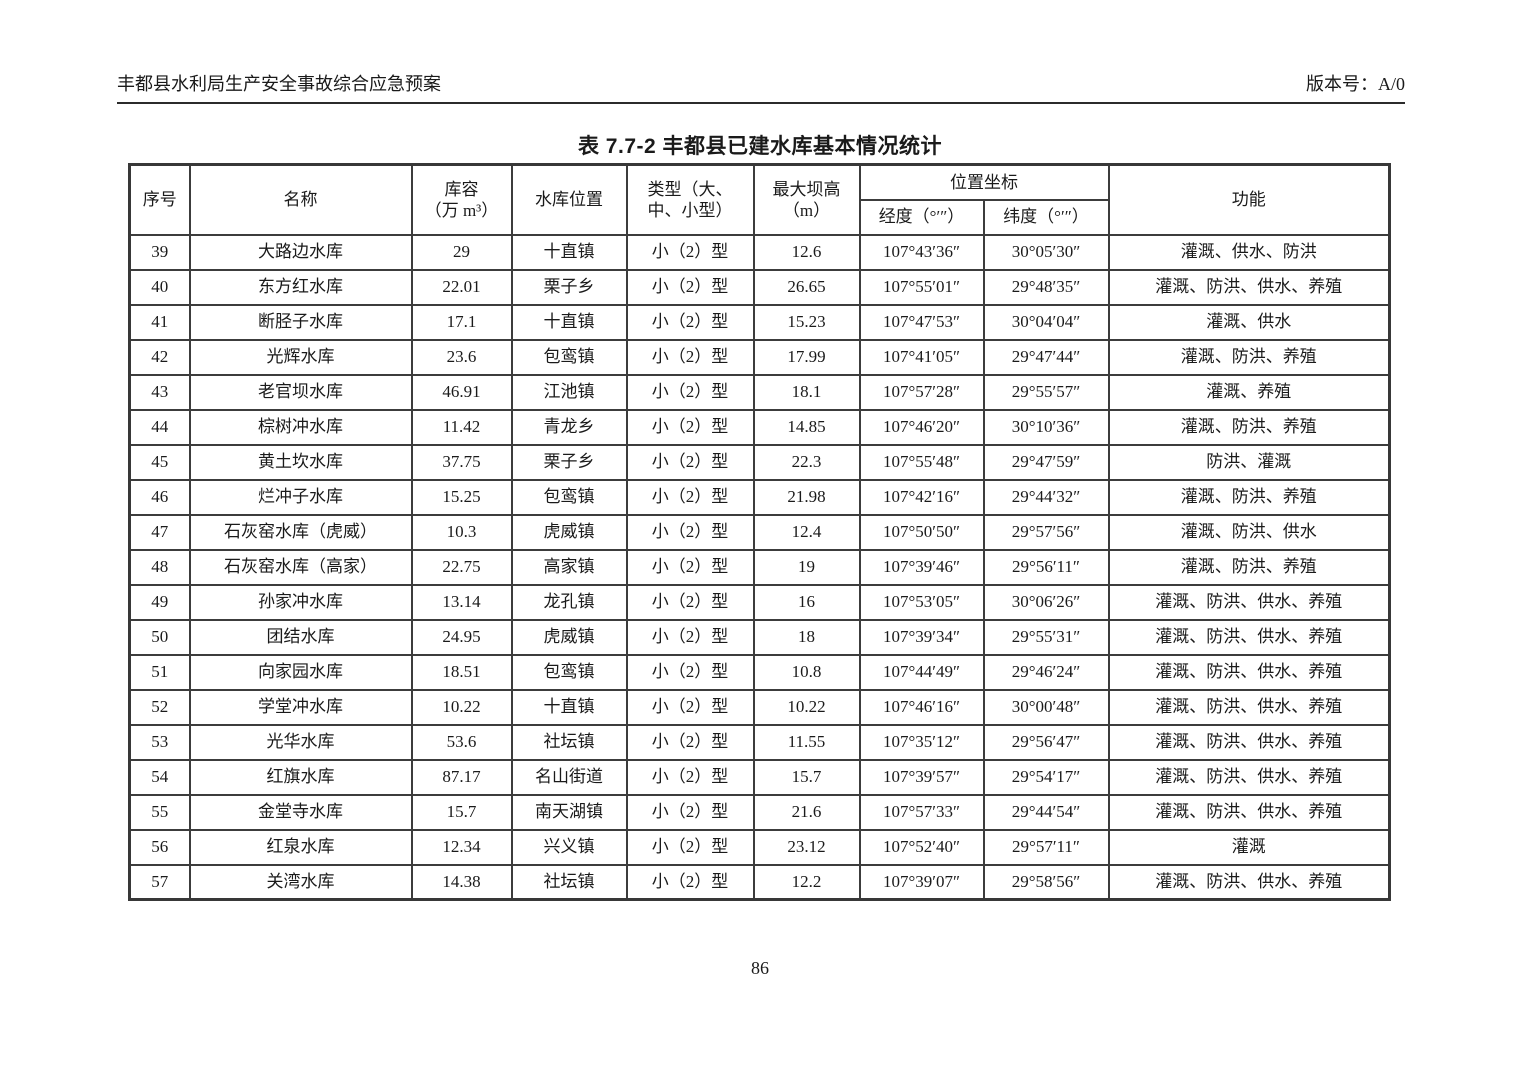  Describe the element at coordinates (159, 847) in the screenshot. I see `table-cell: 56` at that location.